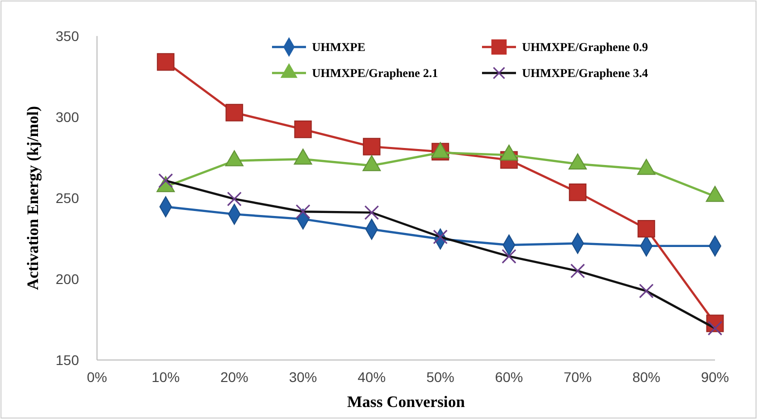 This screenshot has height=419, width=757. I want to click on x-tick-label: 40%, so click(372, 377).